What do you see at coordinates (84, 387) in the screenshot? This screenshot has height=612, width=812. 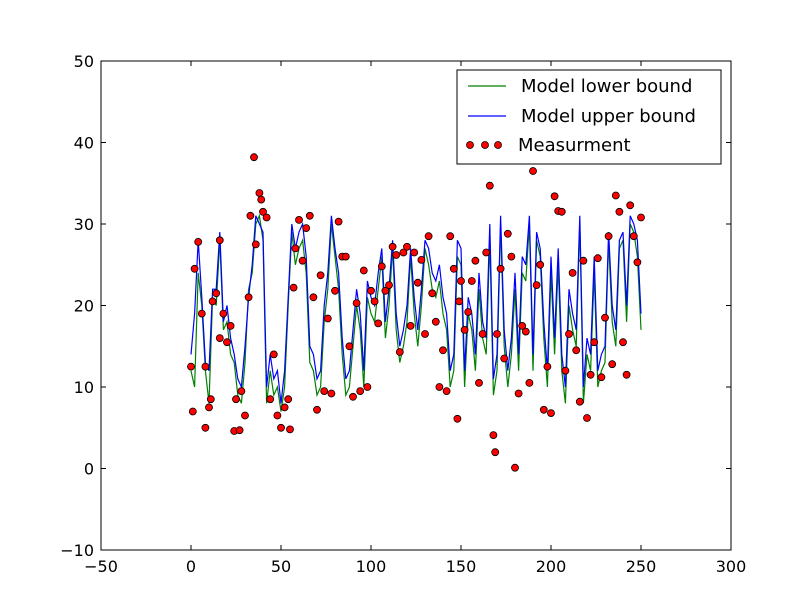 I see `y-tick-label: 10` at bounding box center [84, 387].